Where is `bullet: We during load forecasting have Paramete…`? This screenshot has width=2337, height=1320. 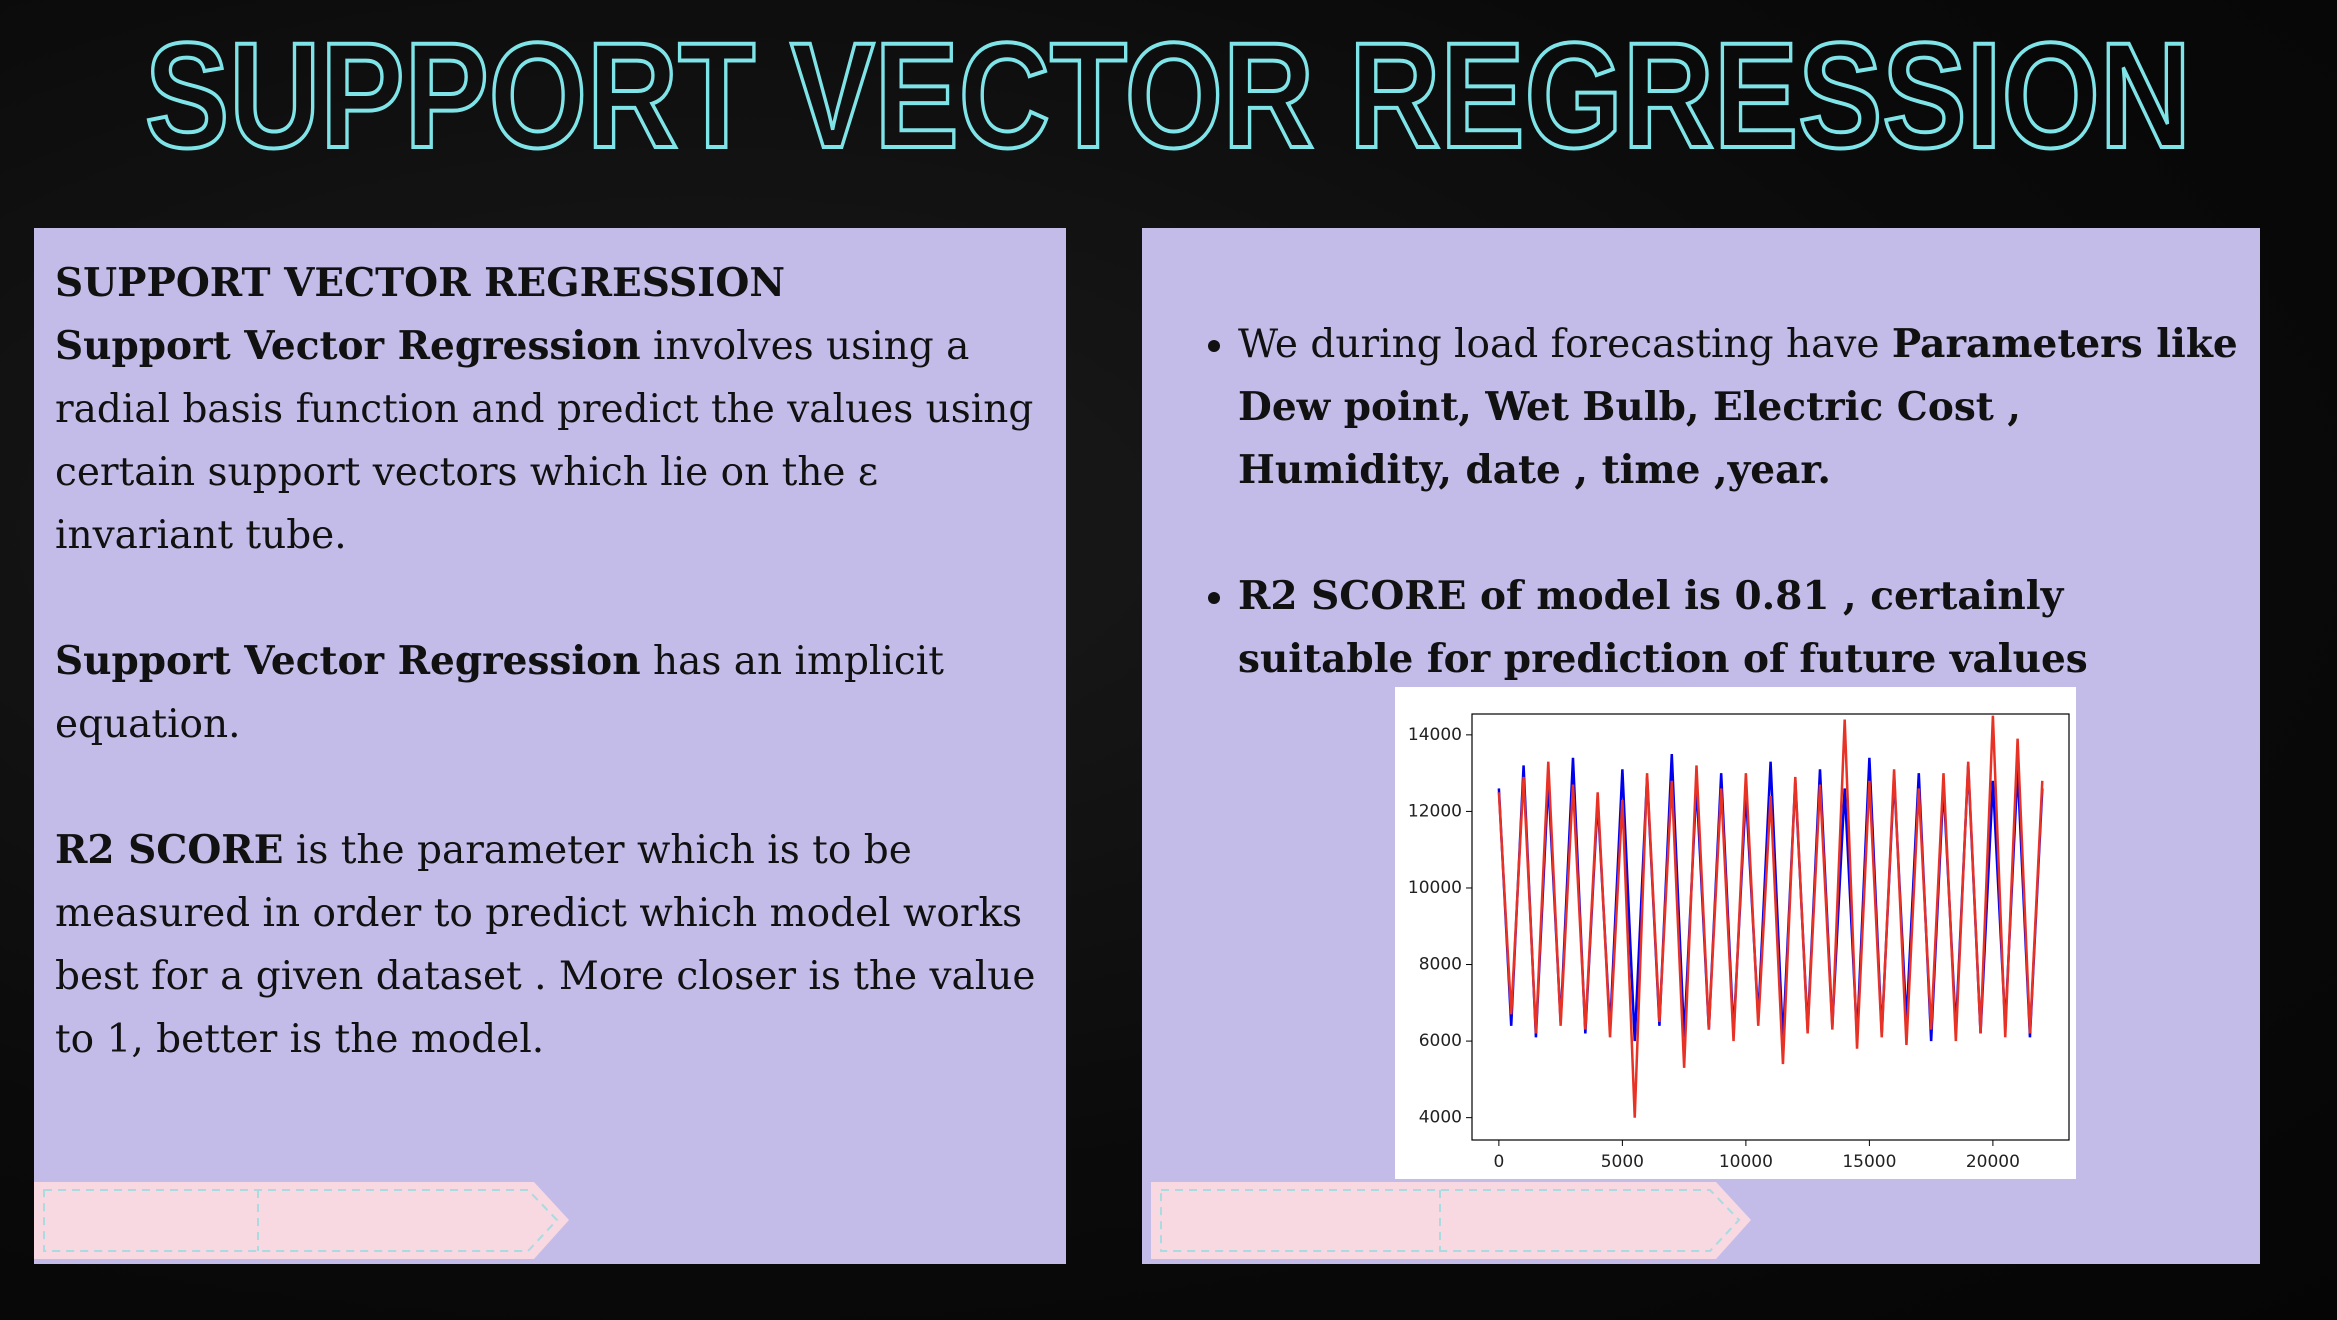
bullet: We during load forecasting have Paramete… is located at coordinates (1743, 407).